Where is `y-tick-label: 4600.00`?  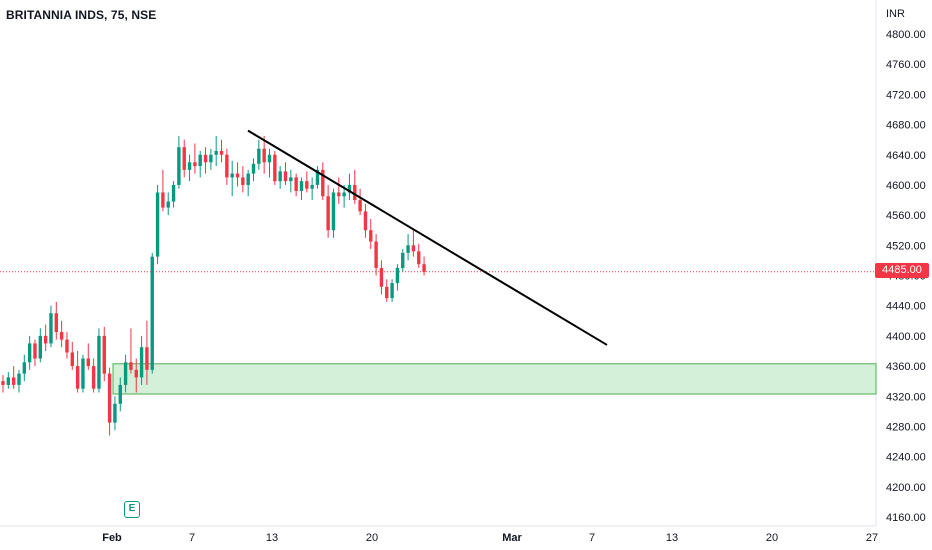 y-tick-label: 4600.00 is located at coordinates (906, 186).